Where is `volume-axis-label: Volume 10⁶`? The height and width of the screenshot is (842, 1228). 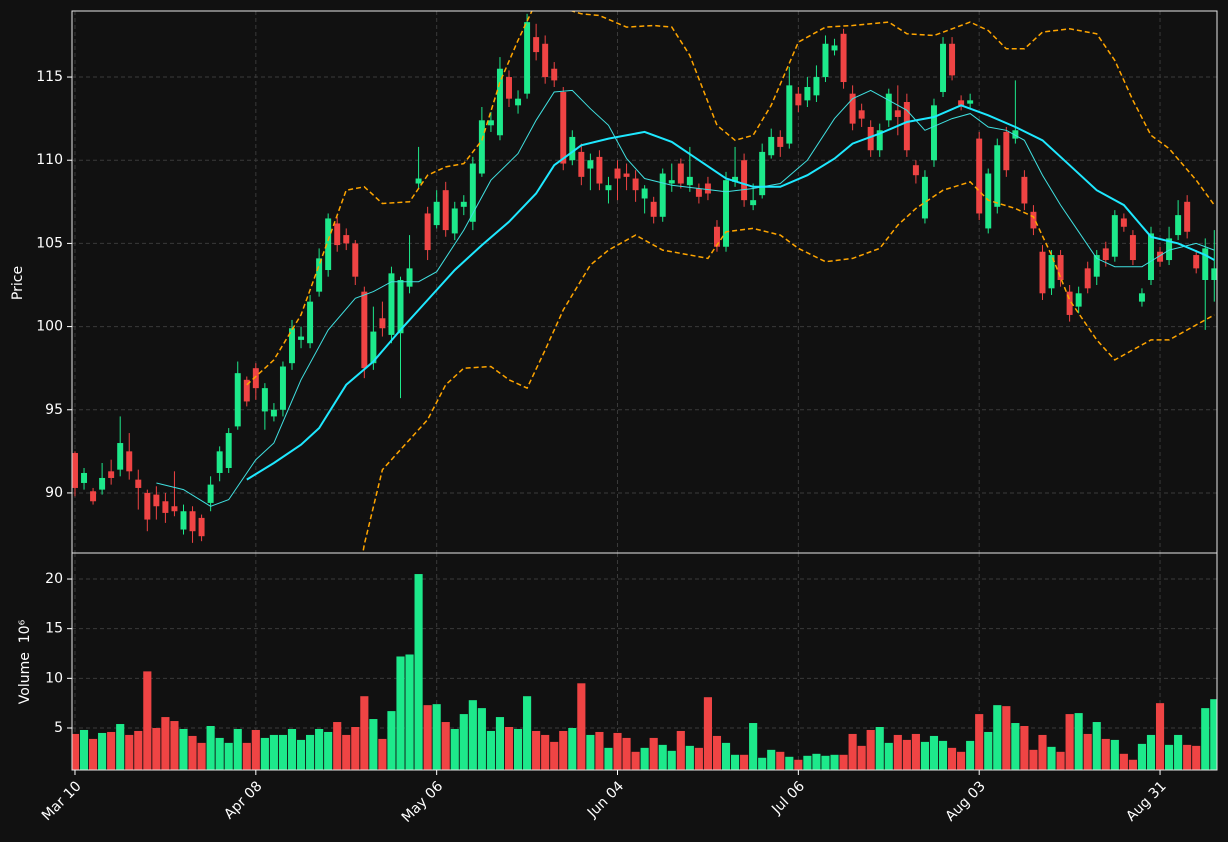
volume-axis-label: Volume 10⁶ is located at coordinates (25, 661).